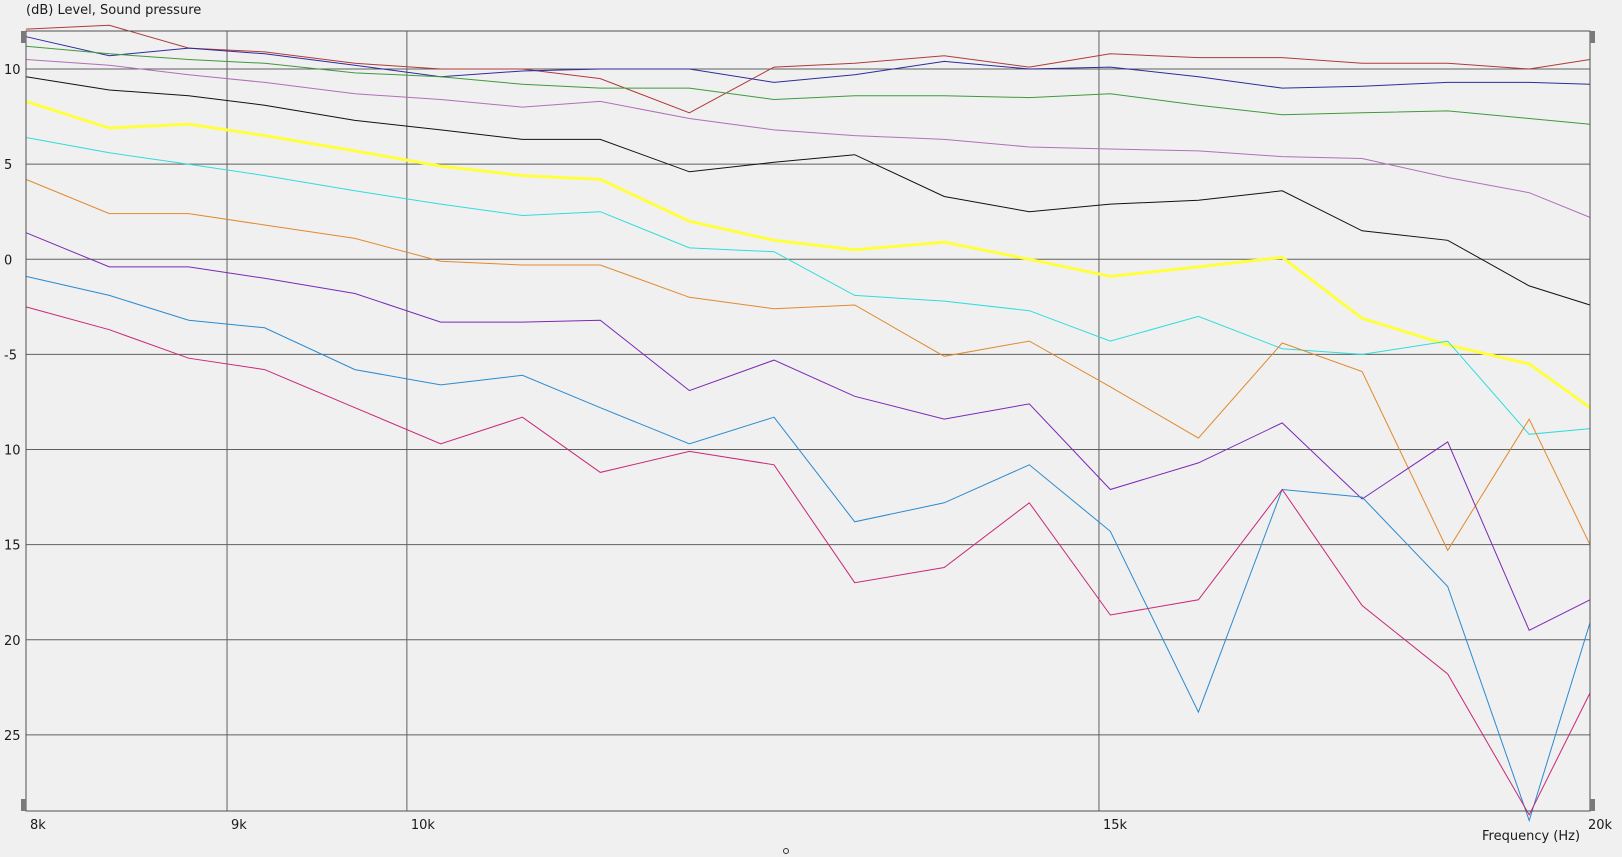  Describe the element at coordinates (23, 805) in the screenshot. I see `left-scroll-handle-bottom` at that location.